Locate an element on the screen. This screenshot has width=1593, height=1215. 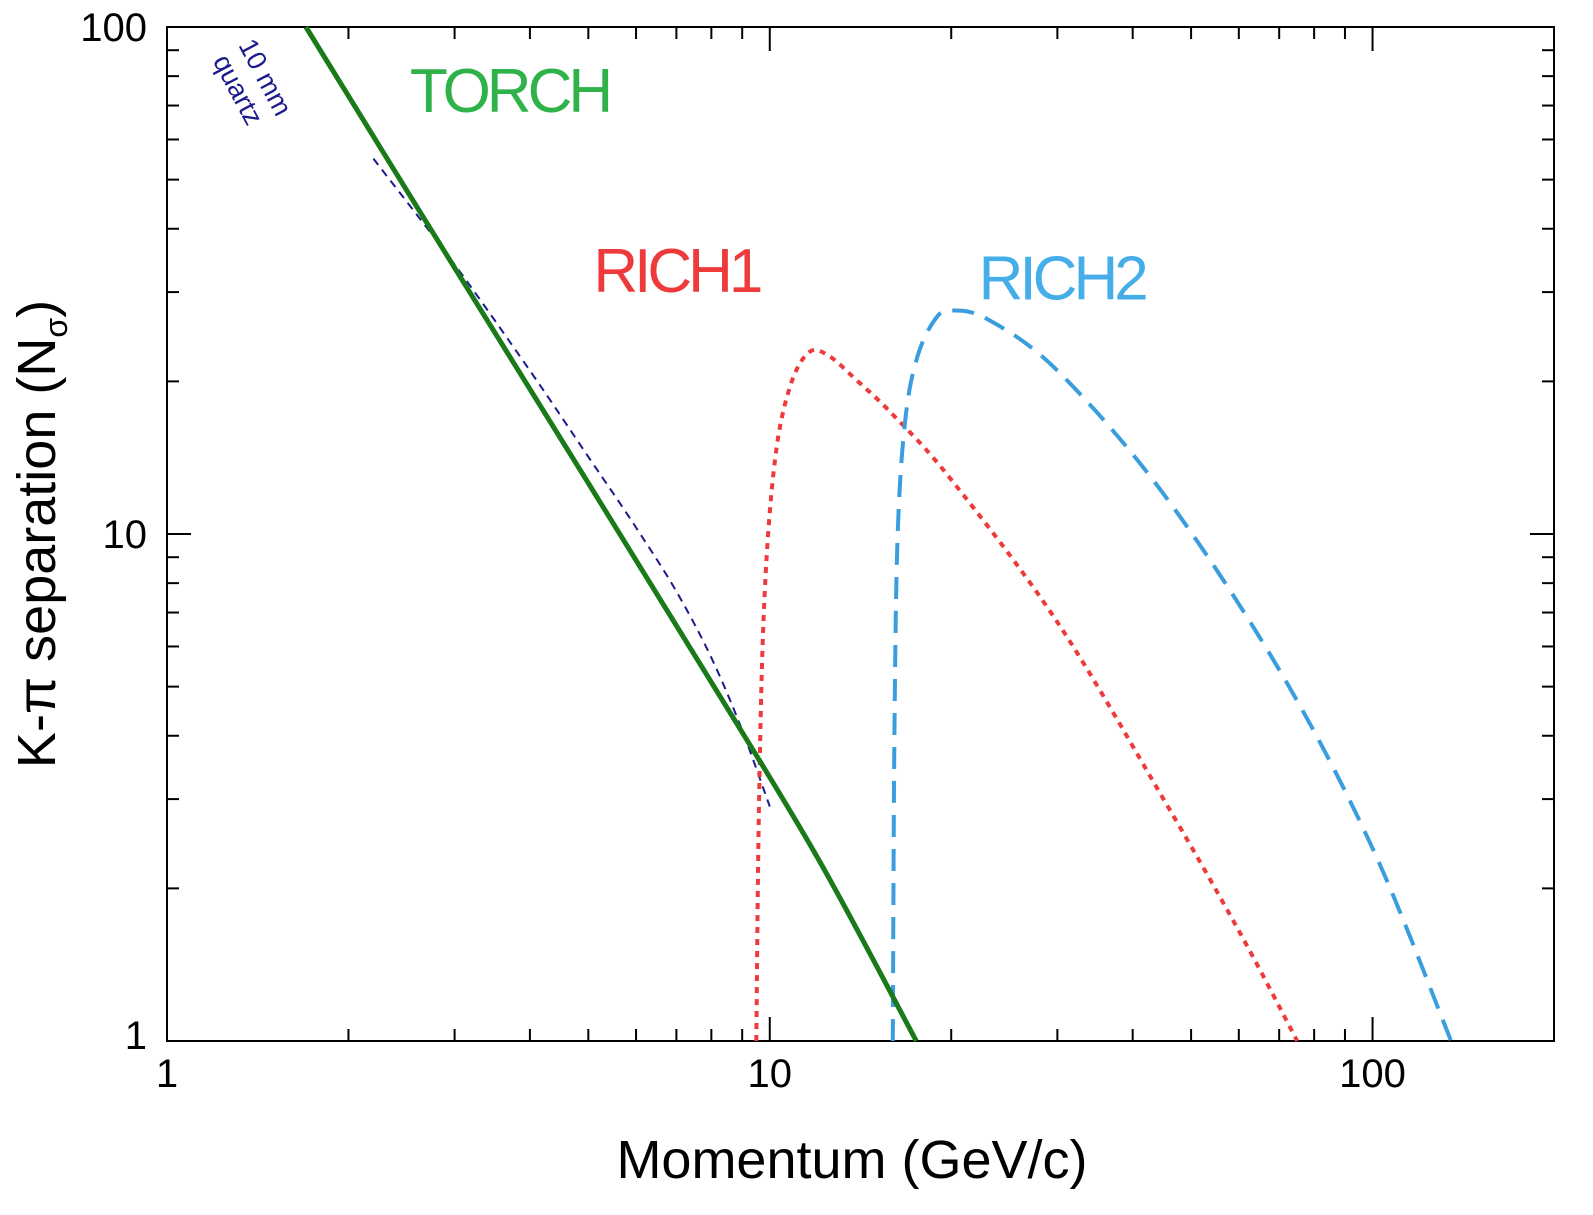
series-label-rich1: RICH1 is located at coordinates (677, 271).